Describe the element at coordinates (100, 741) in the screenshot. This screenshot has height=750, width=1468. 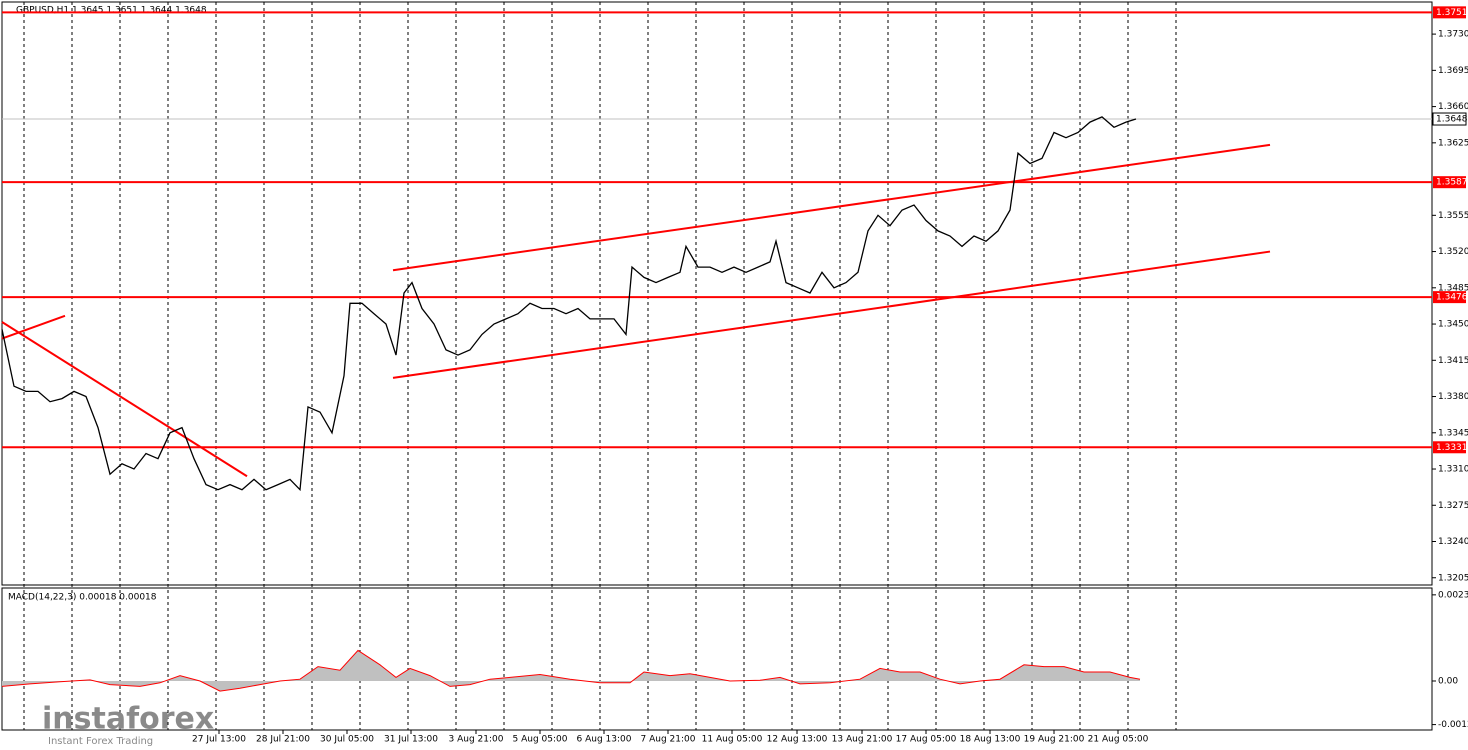
I see `watermark-sub: Instant Forex Trading` at that location.